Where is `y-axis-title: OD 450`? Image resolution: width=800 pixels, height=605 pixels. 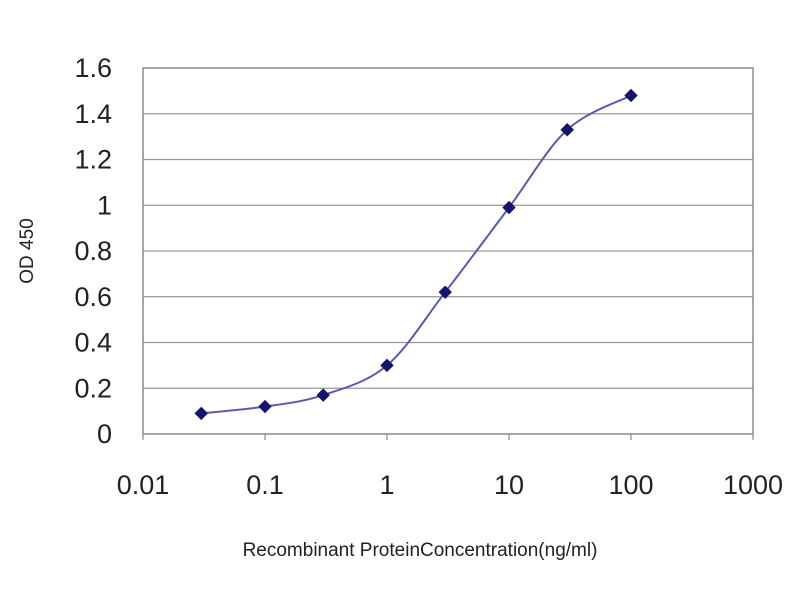
y-axis-title: OD 450 is located at coordinates (27, 250).